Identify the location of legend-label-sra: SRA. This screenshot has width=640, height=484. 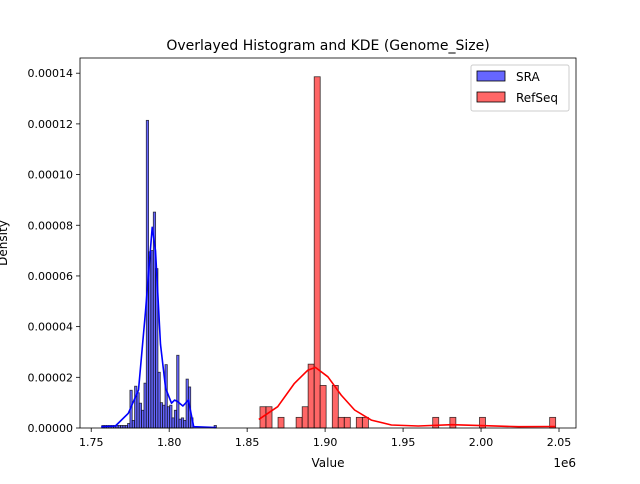
(528, 77).